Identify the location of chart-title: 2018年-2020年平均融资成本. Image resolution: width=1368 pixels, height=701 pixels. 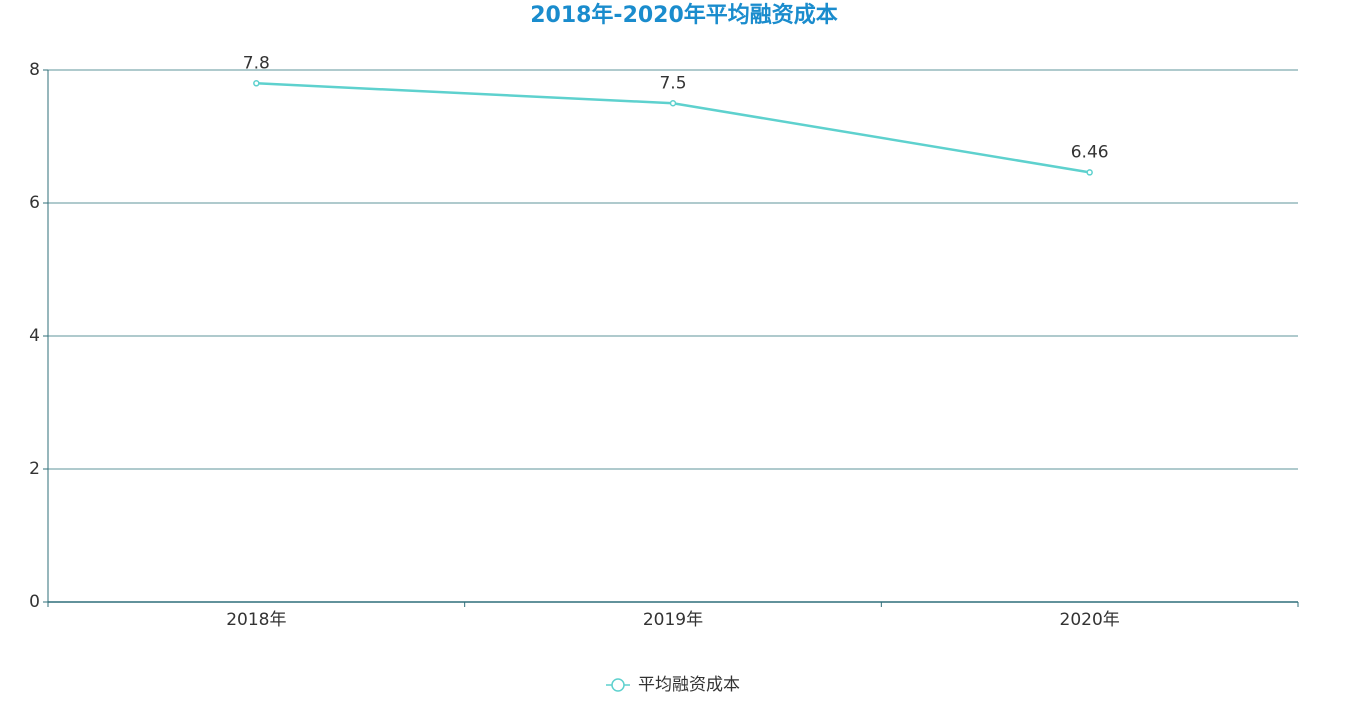
(684, 15).